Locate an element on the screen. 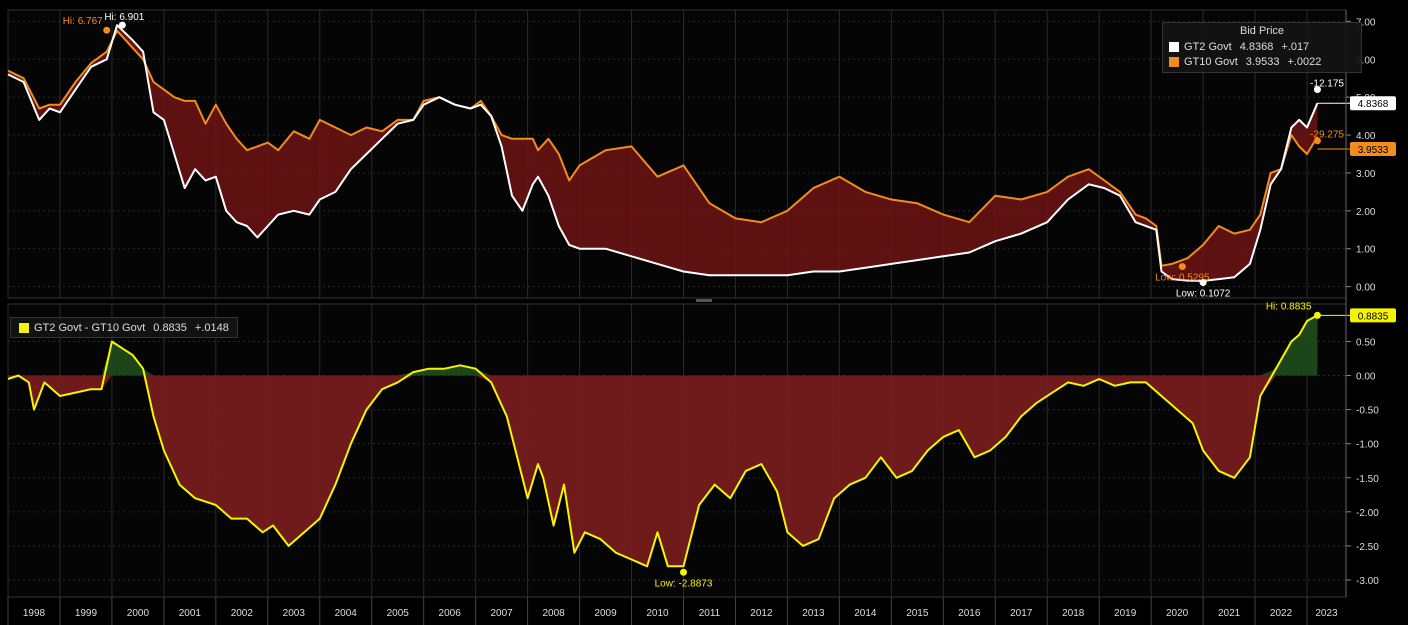 The width and height of the screenshot is (1408, 625). legend-entry-spread: GT2 Govt - GT10 Govt 0.8835 +.0148 is located at coordinates (124, 327).